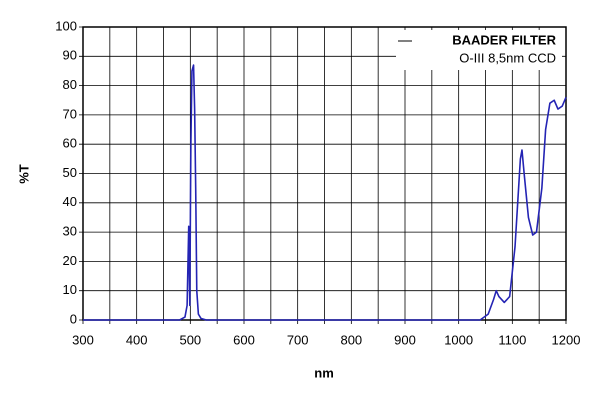 The image size is (600, 401). What do you see at coordinates (70, 172) in the screenshot?
I see `y-tick-label: 50` at bounding box center [70, 172].